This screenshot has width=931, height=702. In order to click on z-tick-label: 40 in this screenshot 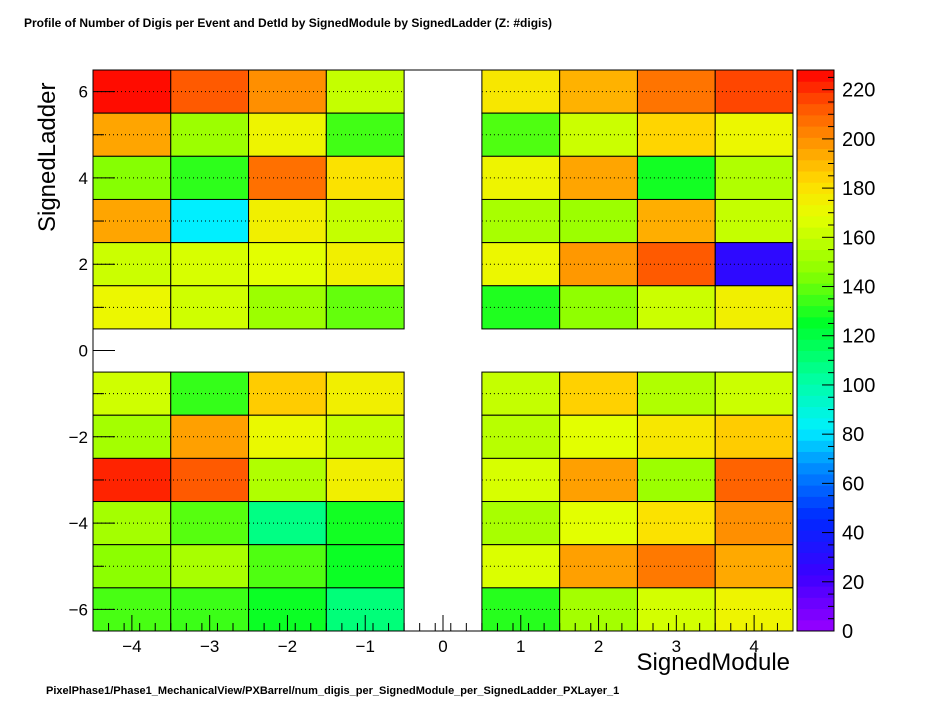, I will do `click(853, 534)`.